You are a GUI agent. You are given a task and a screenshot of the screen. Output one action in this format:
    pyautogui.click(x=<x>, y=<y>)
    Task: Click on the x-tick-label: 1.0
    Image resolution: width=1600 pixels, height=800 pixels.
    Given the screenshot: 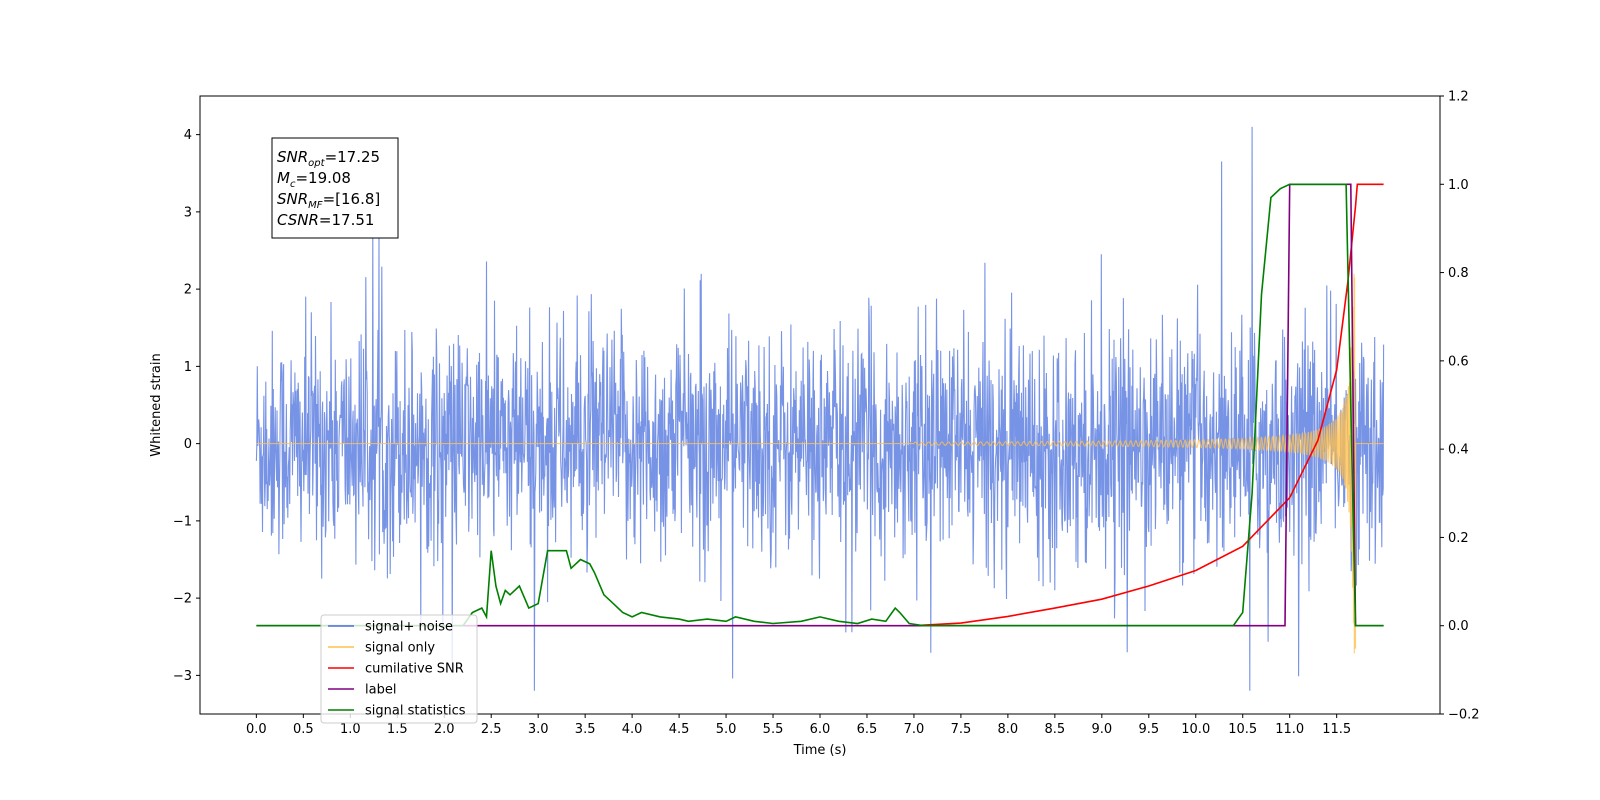 What is the action you would take?
    pyautogui.click(x=350, y=729)
    